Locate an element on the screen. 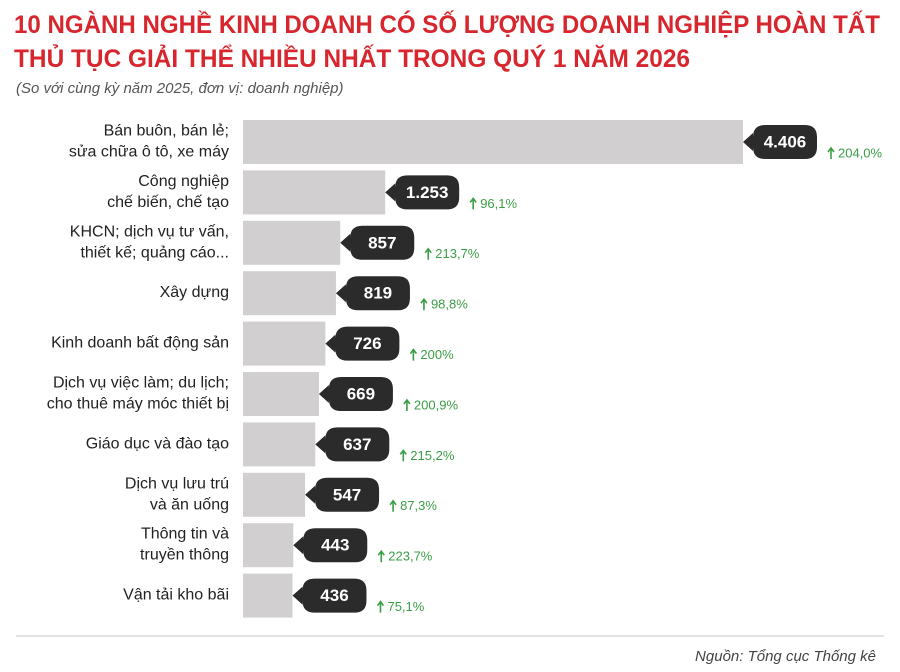  category-label: Xây dựng is located at coordinates (194, 292).